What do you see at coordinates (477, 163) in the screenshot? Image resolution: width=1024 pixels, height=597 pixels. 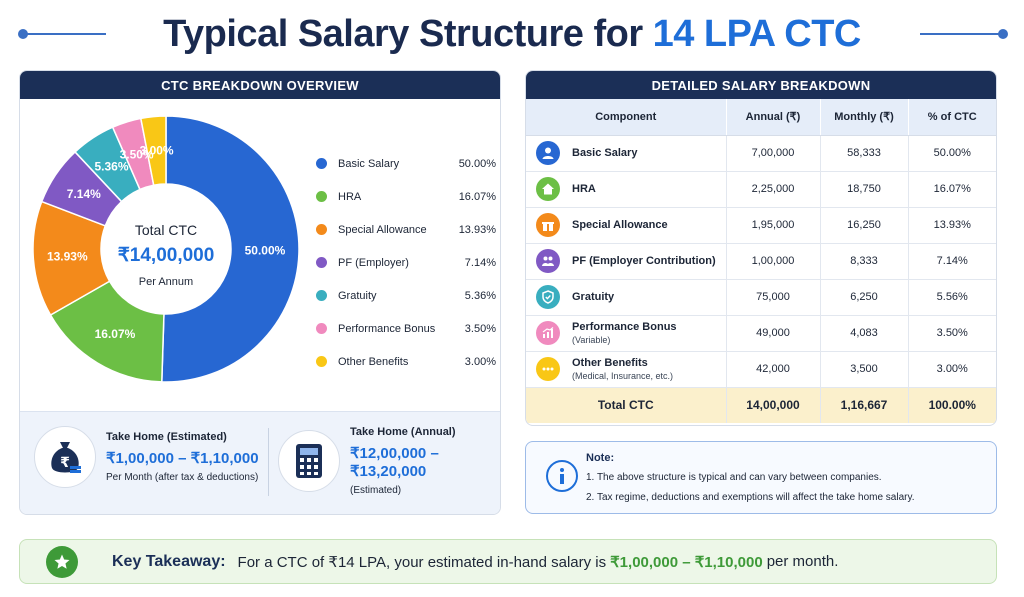 I see `legend-value: 50.00%` at bounding box center [477, 163].